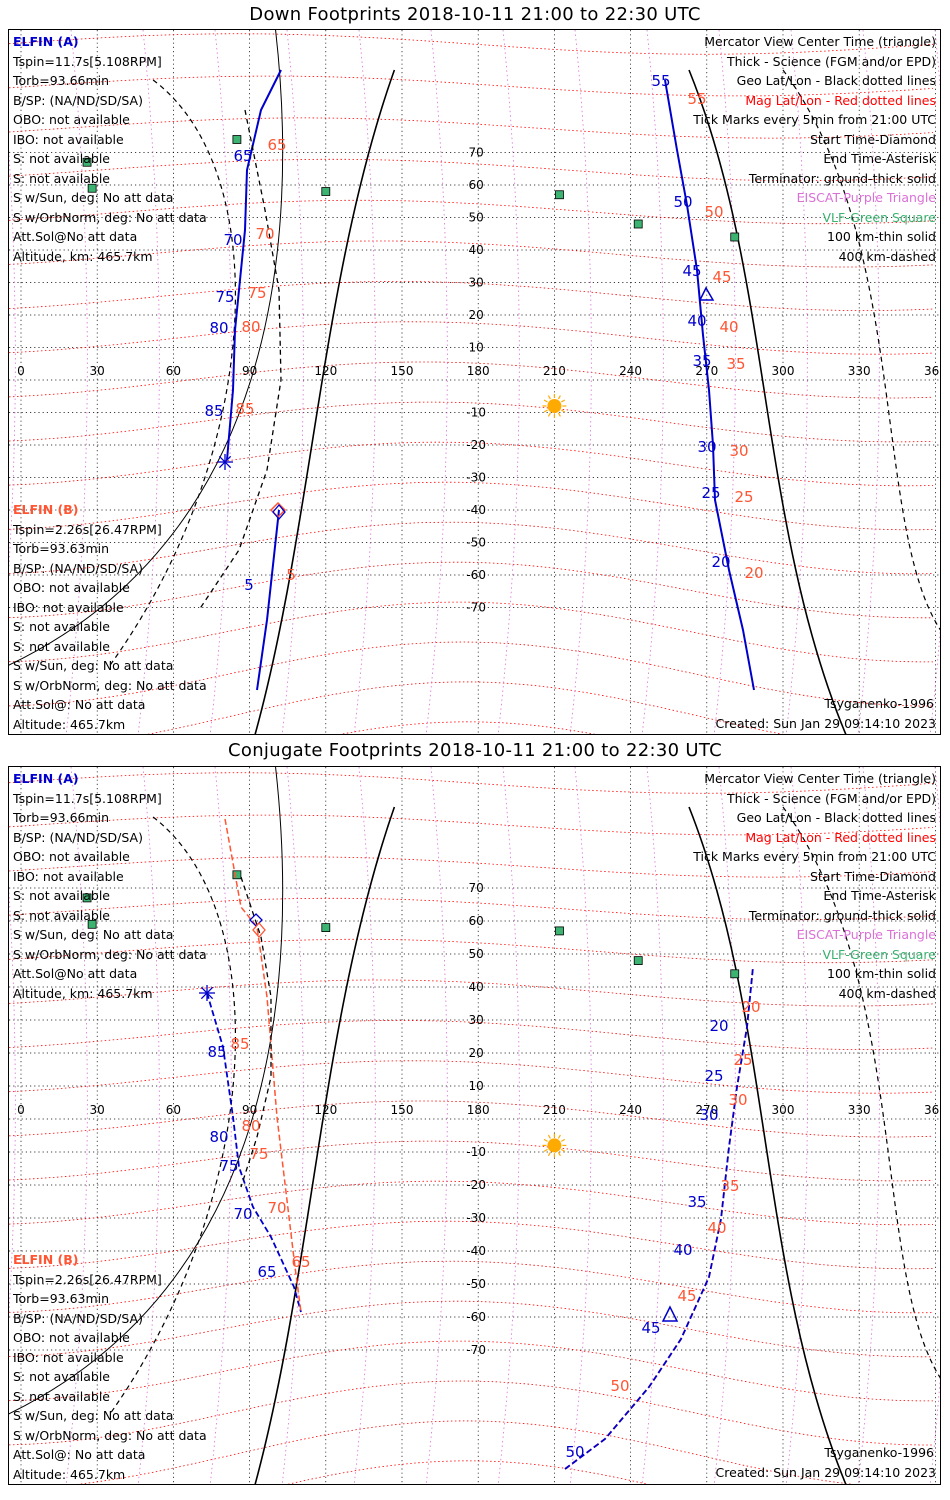 This screenshot has height=1500, width=950. I want to click on elfin-a-mag-label: 45, so click(686, 1296).